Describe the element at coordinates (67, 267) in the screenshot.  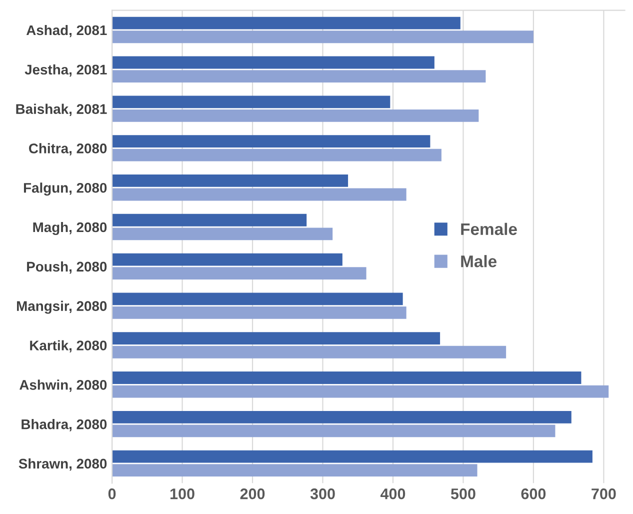
I see `y-tick-label: Poush, 2080` at that location.